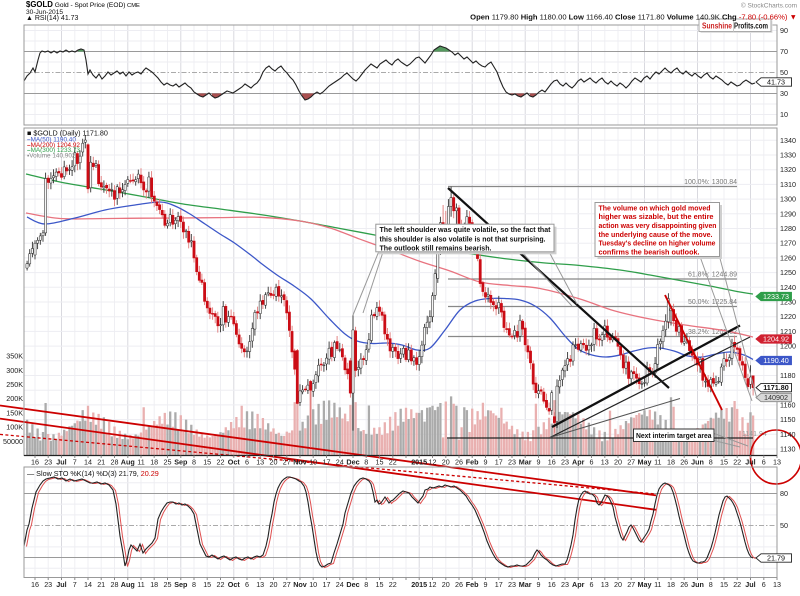 Image resolution: width=800 pixels, height=596 pixels. Describe the element at coordinates (83, 4) in the screenshot. I see `svg-text:$GOLD Gold - Spot Price (EOD): $GOLD Gold - Spot Price (EOD) CME` at that location.